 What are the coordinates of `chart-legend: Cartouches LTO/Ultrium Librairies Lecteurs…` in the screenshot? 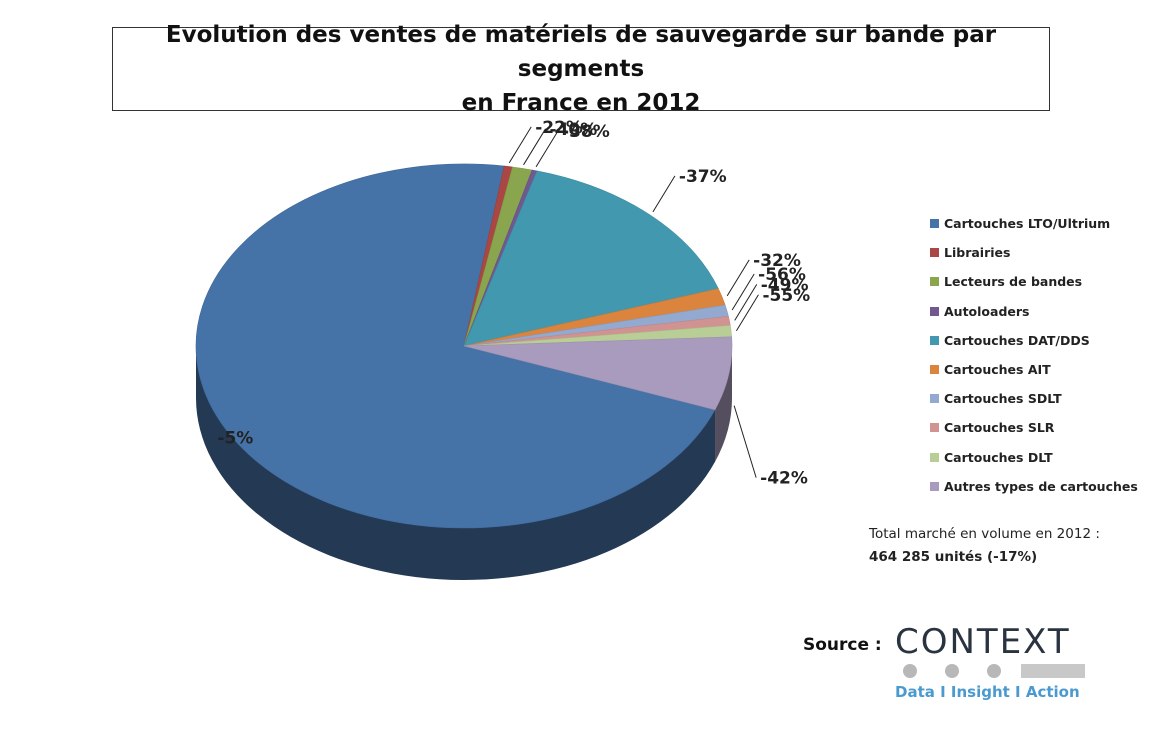 It's located at (1034, 355).